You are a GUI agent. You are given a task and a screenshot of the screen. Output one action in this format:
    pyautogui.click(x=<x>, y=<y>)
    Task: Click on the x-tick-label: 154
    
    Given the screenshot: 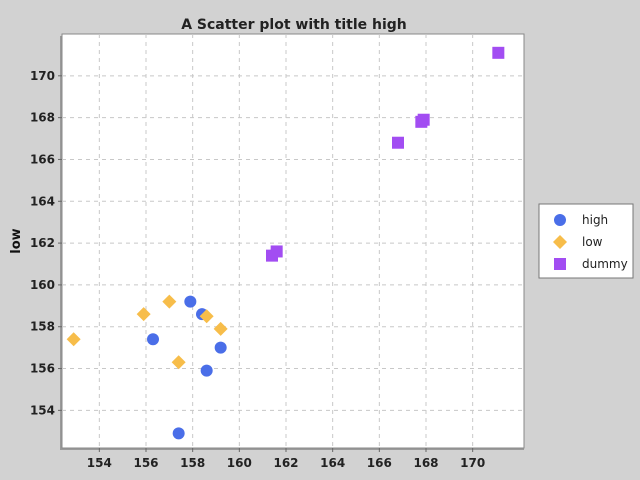 What is the action you would take?
    pyautogui.click(x=99, y=463)
    